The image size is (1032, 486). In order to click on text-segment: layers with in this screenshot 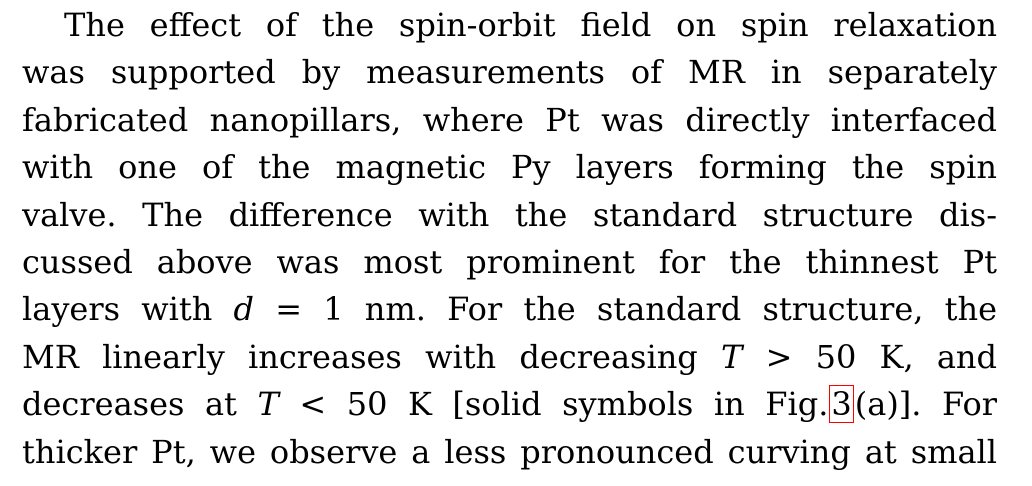, I will do `click(117, 309)`.